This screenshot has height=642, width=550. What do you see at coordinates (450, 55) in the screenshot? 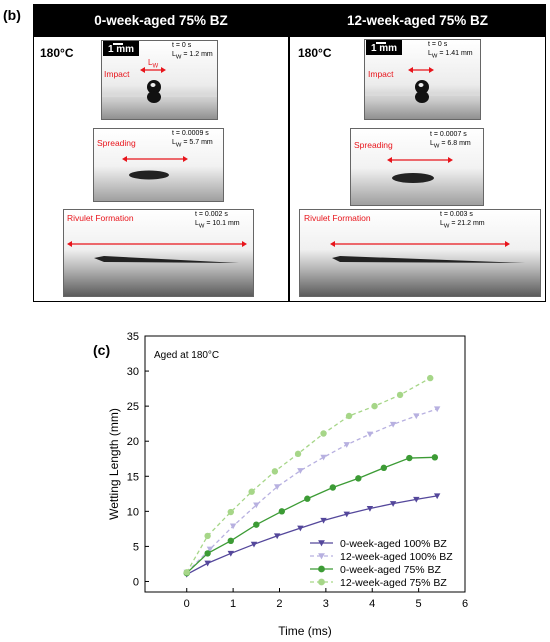
I see `right-impact-lw: LW = 1.41 mm` at bounding box center [450, 55].